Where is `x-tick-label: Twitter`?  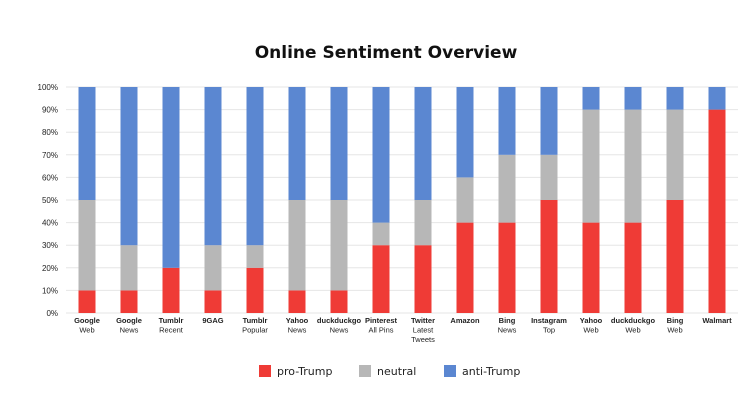 x-tick-label: Twitter is located at coordinates (423, 320).